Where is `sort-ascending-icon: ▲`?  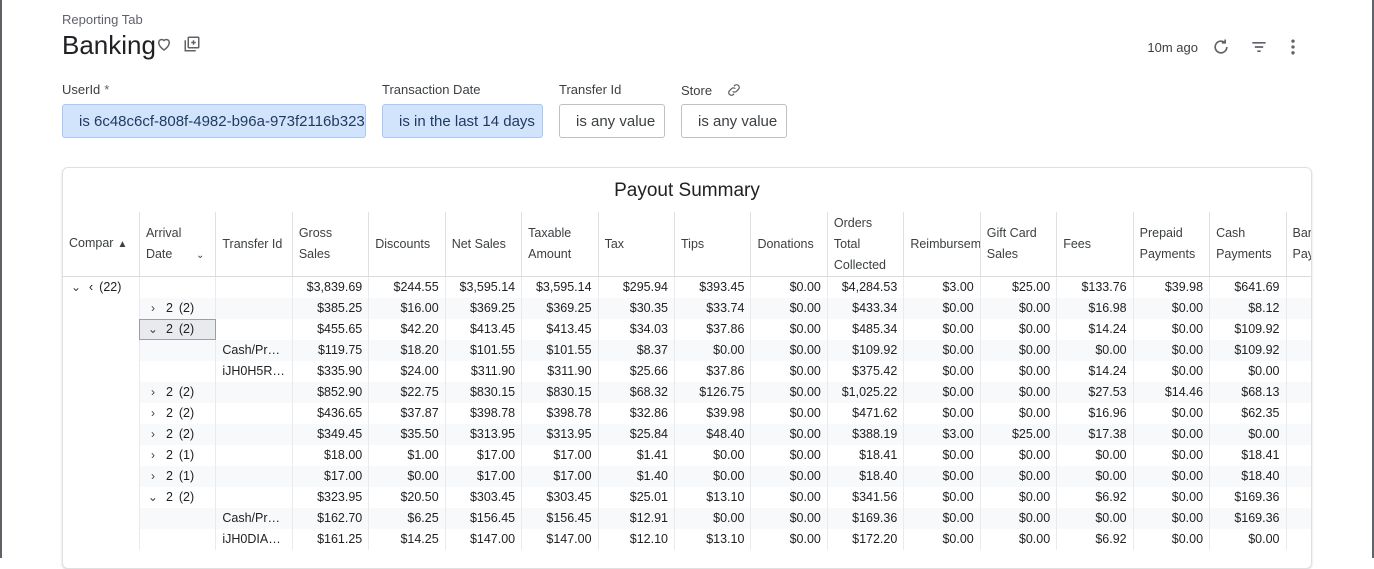
sort-ascending-icon: ▲ is located at coordinates (122, 244).